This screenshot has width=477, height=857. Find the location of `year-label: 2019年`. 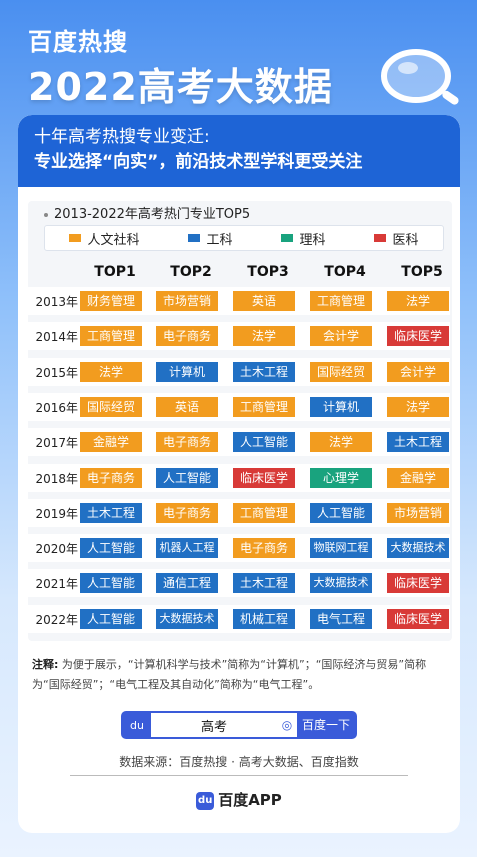

year-label: 2019年 is located at coordinates (56, 513).